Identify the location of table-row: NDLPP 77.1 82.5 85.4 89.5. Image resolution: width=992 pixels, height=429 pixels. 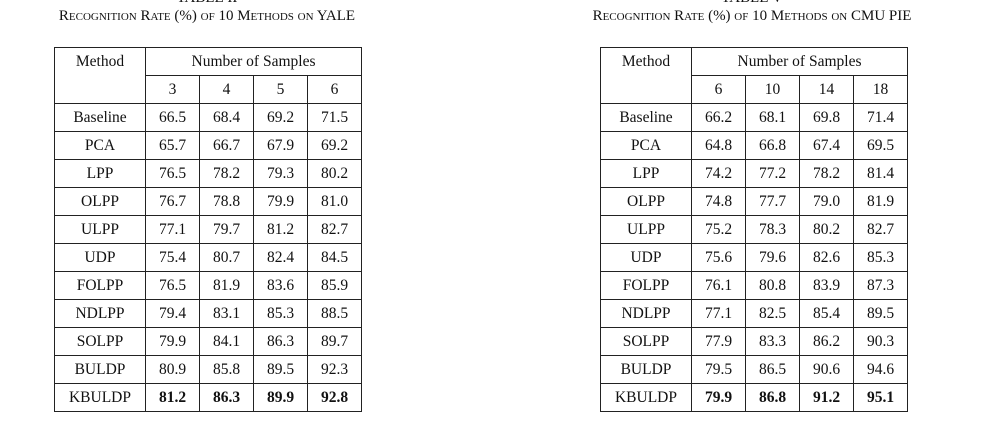
(754, 313).